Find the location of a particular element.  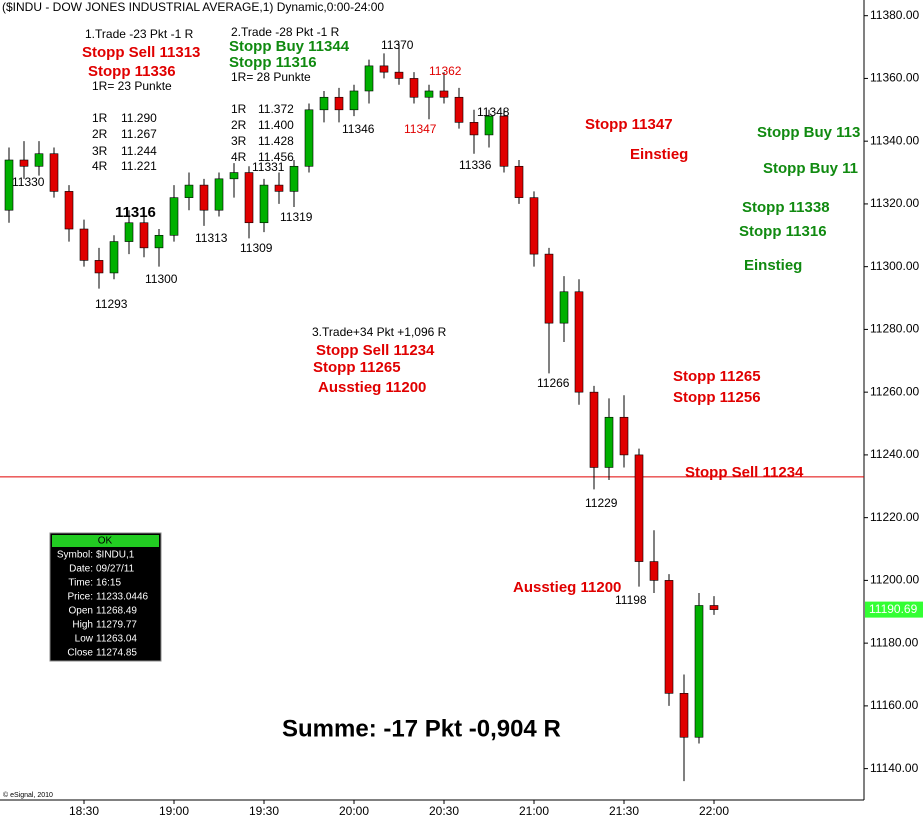

y-tick-label: 11320.00 is located at coordinates (894, 203).